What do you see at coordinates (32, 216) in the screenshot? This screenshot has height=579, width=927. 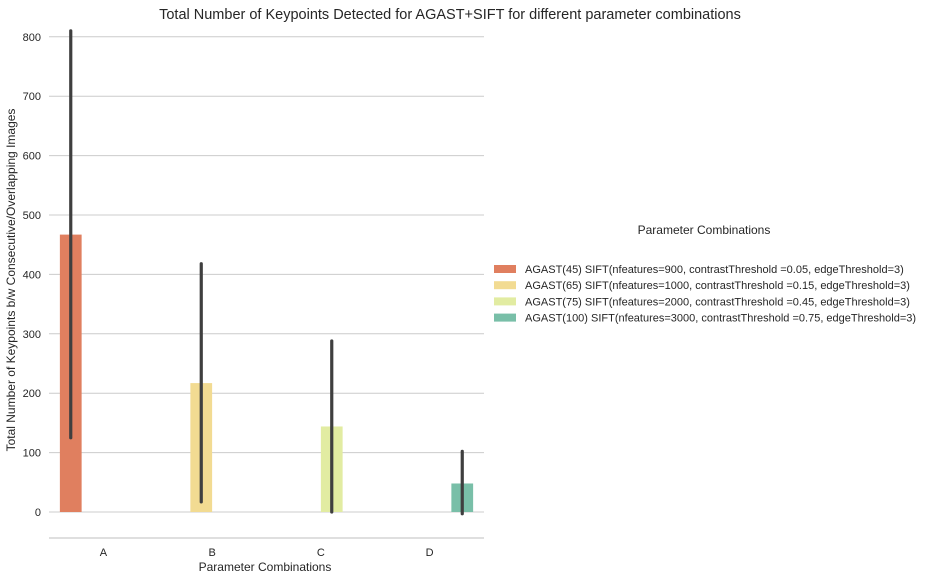 I see `y-tick-label: 500` at bounding box center [32, 216].